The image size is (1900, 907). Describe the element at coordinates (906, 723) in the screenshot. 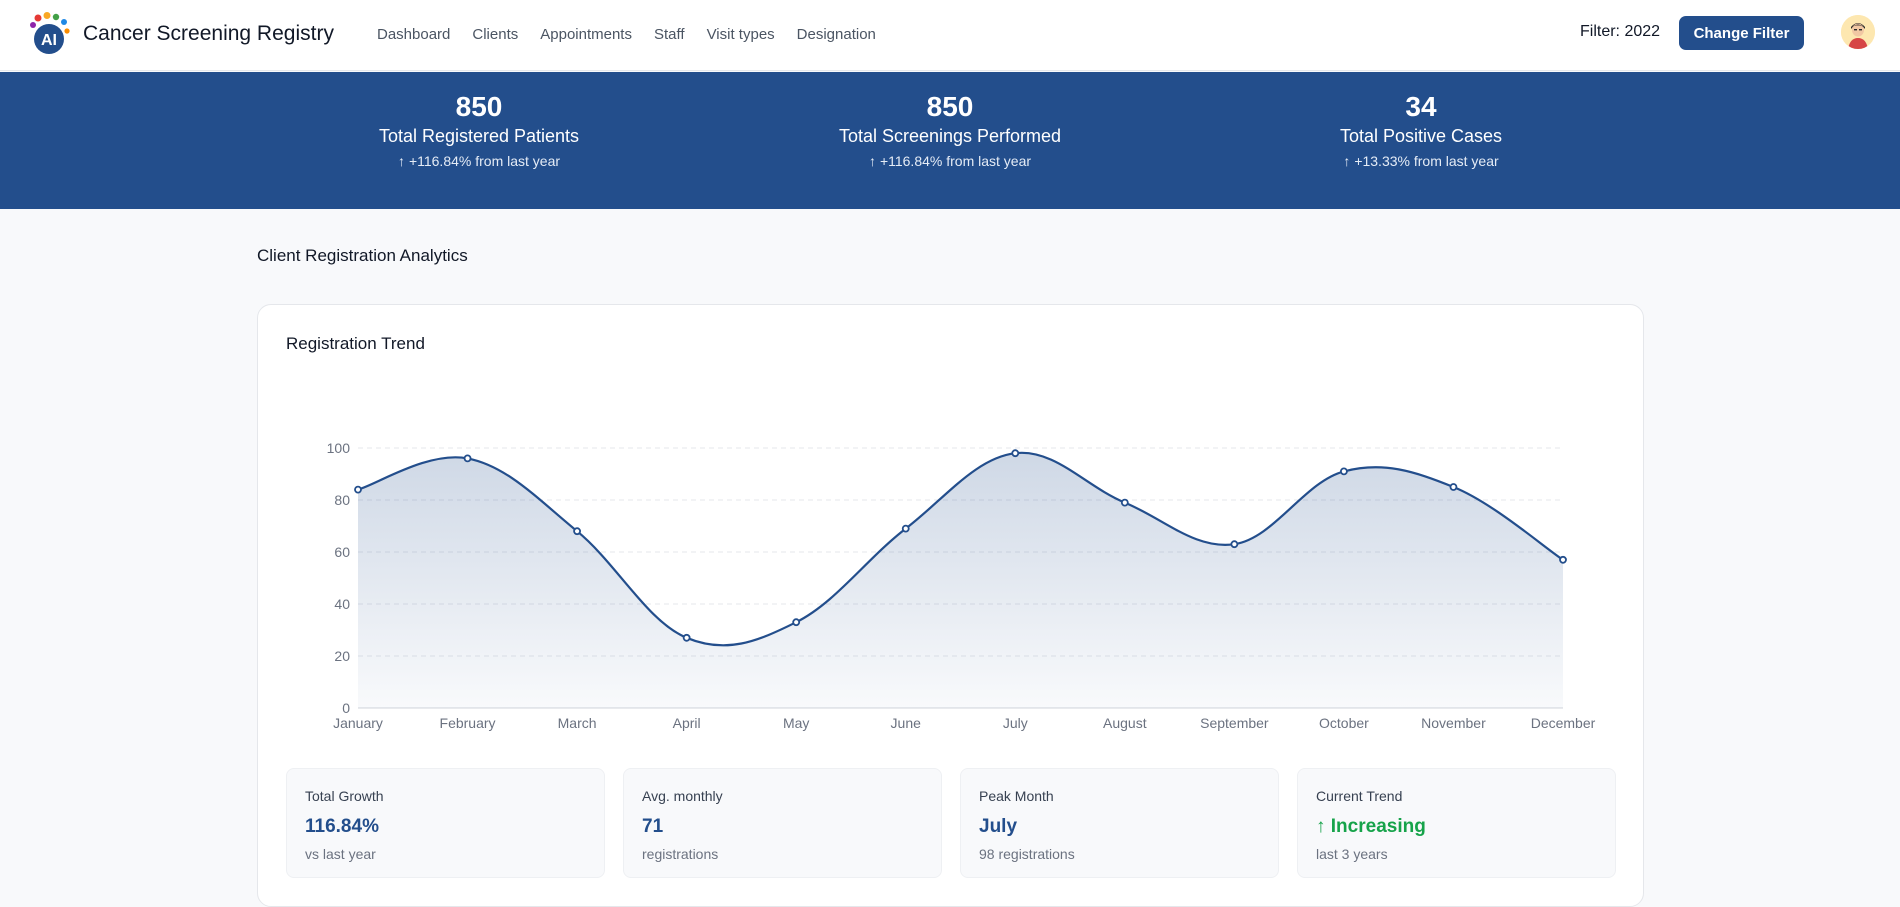

I see `x-tick-label: June` at that location.